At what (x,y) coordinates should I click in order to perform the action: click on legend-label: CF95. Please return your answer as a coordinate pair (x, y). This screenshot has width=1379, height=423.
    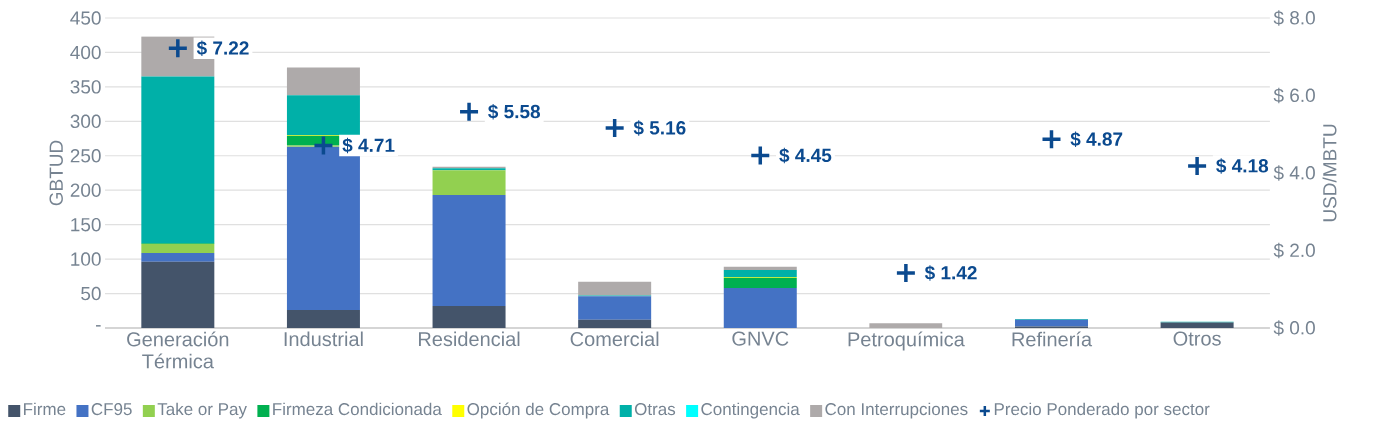
    Looking at the image, I should click on (111, 409).